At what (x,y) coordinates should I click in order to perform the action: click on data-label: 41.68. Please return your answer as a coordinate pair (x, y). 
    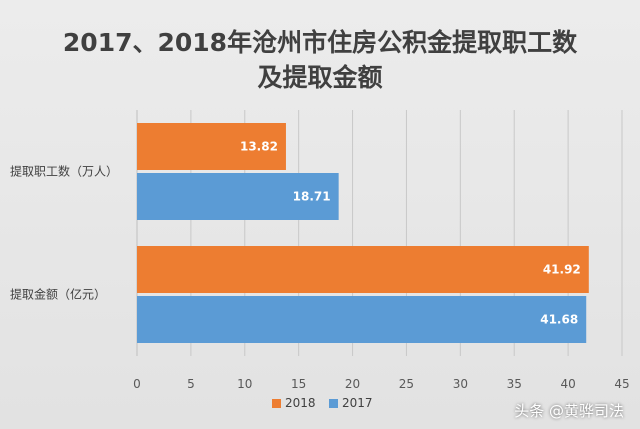
    Looking at the image, I should click on (559, 320).